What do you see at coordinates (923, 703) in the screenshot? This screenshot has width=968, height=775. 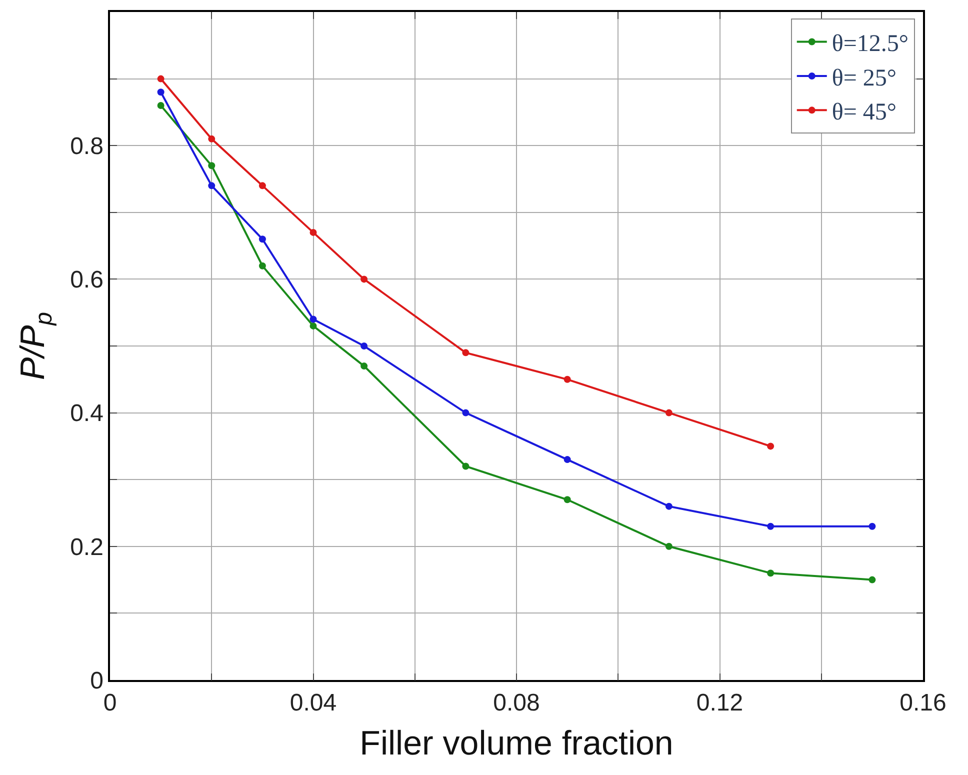 I see `x-tick-label: 0.16` at bounding box center [923, 703].